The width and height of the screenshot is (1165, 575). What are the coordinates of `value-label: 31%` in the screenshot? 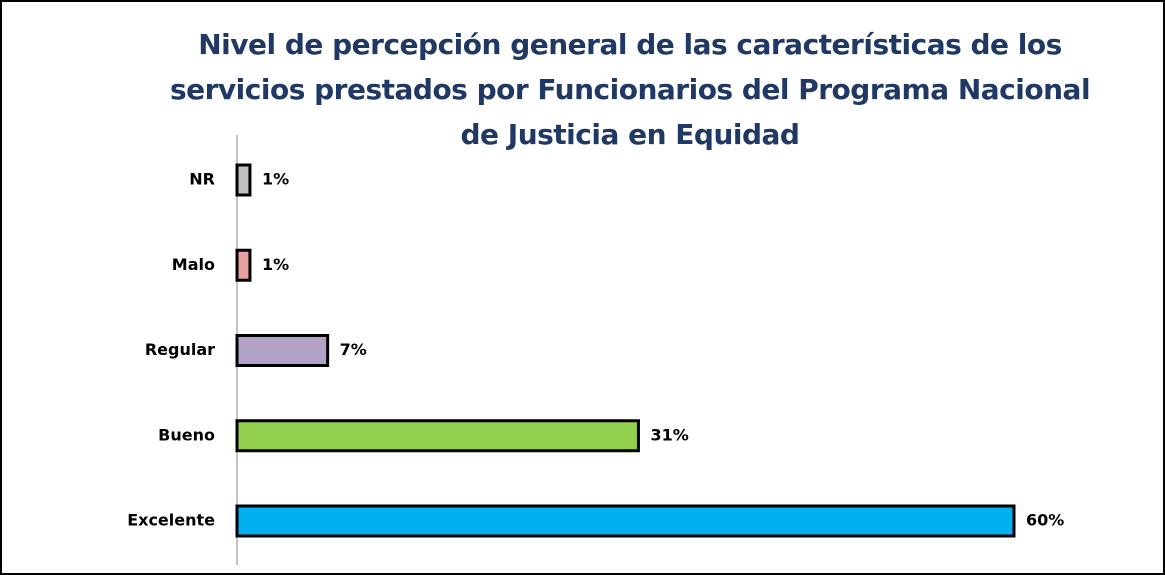 It's located at (669, 434).